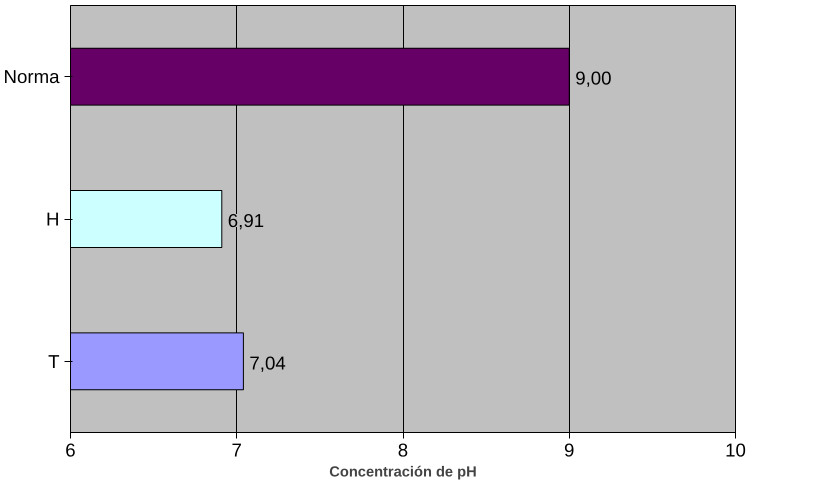  I want to click on x-tick-label: 10, so click(735, 450).